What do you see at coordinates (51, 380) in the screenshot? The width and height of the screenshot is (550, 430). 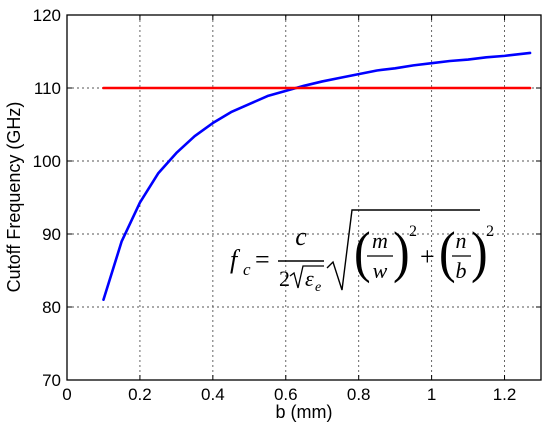 I see `y-tick-label: 70` at bounding box center [51, 380].